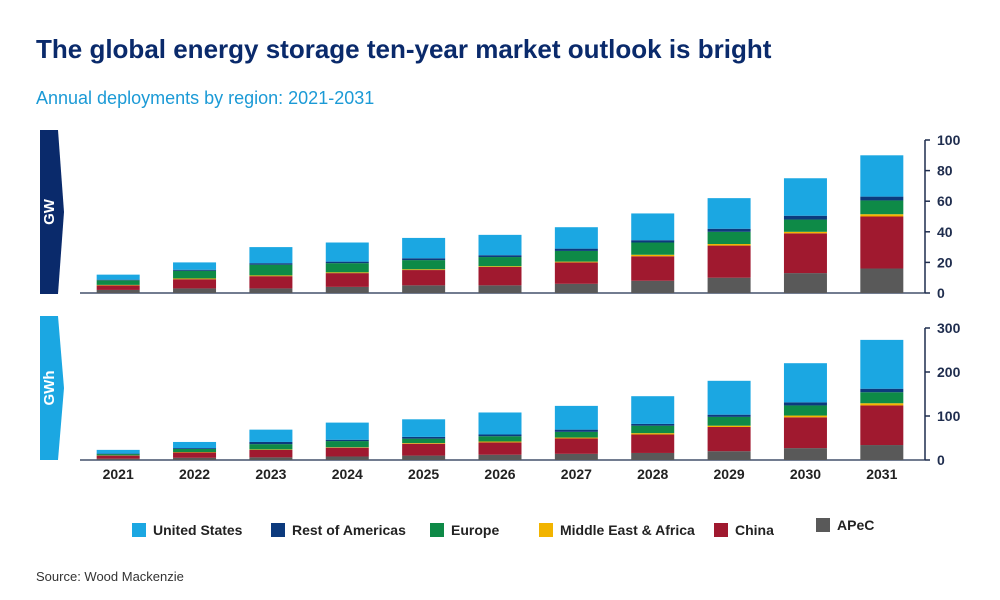 The width and height of the screenshot is (1000, 600). Describe the element at coordinates (882, 242) in the screenshot. I see `gw-bar-china-2031` at that location.